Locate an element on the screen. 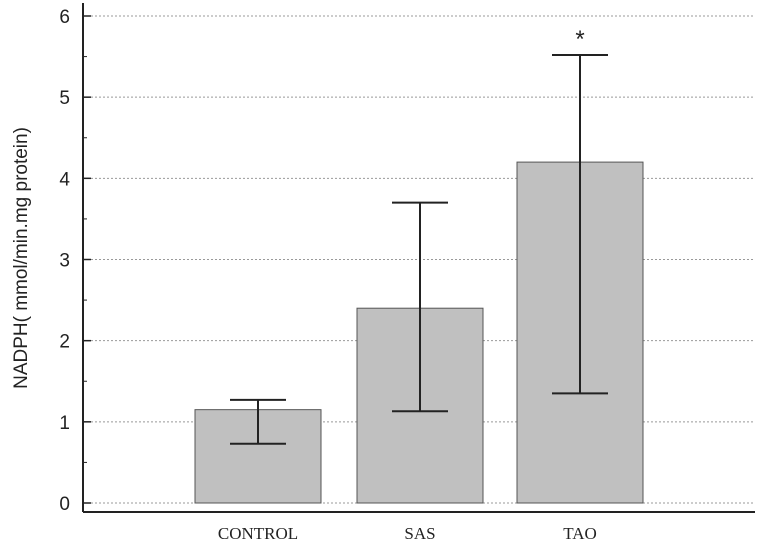 The image size is (771, 550). y-tick-label-6: 6 is located at coordinates (64, 17).